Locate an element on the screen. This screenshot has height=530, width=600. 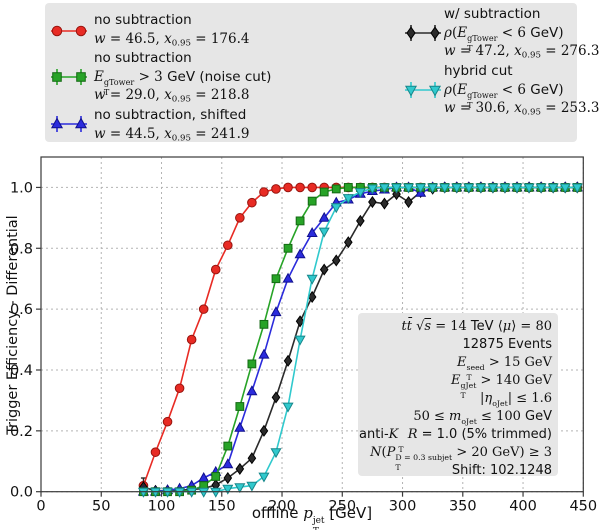
svg-text: 250 is located at coordinates (342, 507).